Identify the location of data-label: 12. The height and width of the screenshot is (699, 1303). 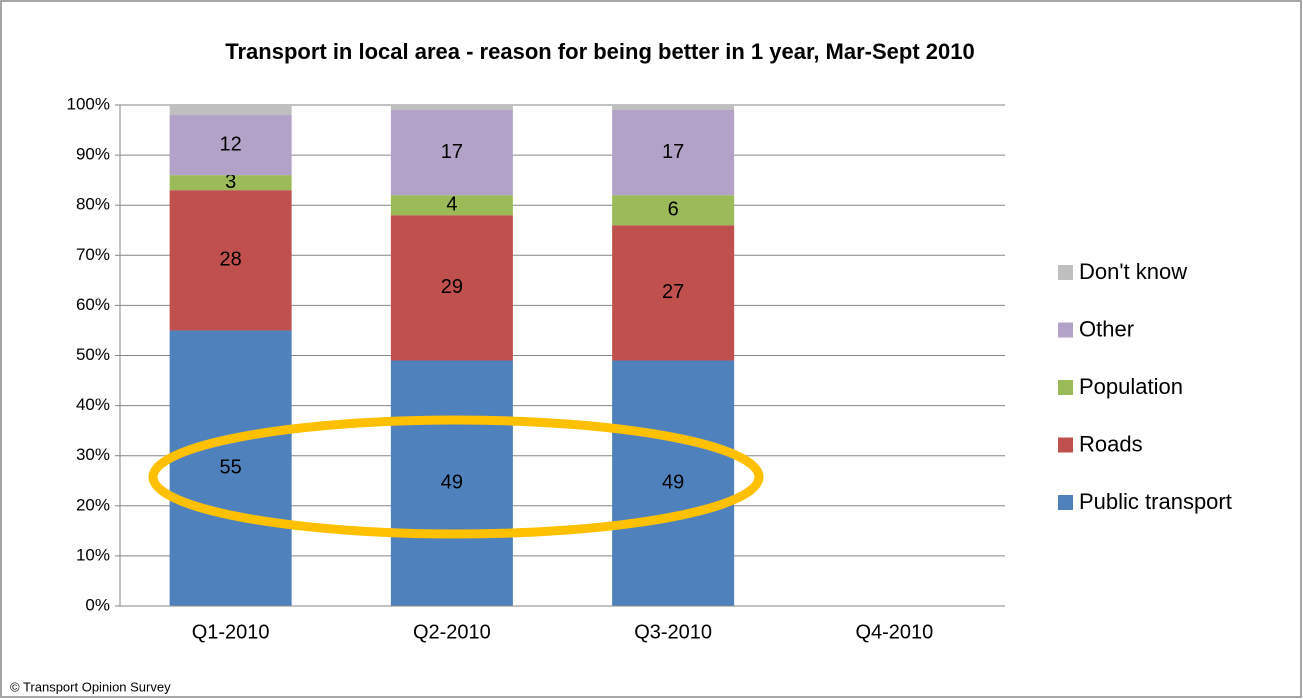
(231, 144).